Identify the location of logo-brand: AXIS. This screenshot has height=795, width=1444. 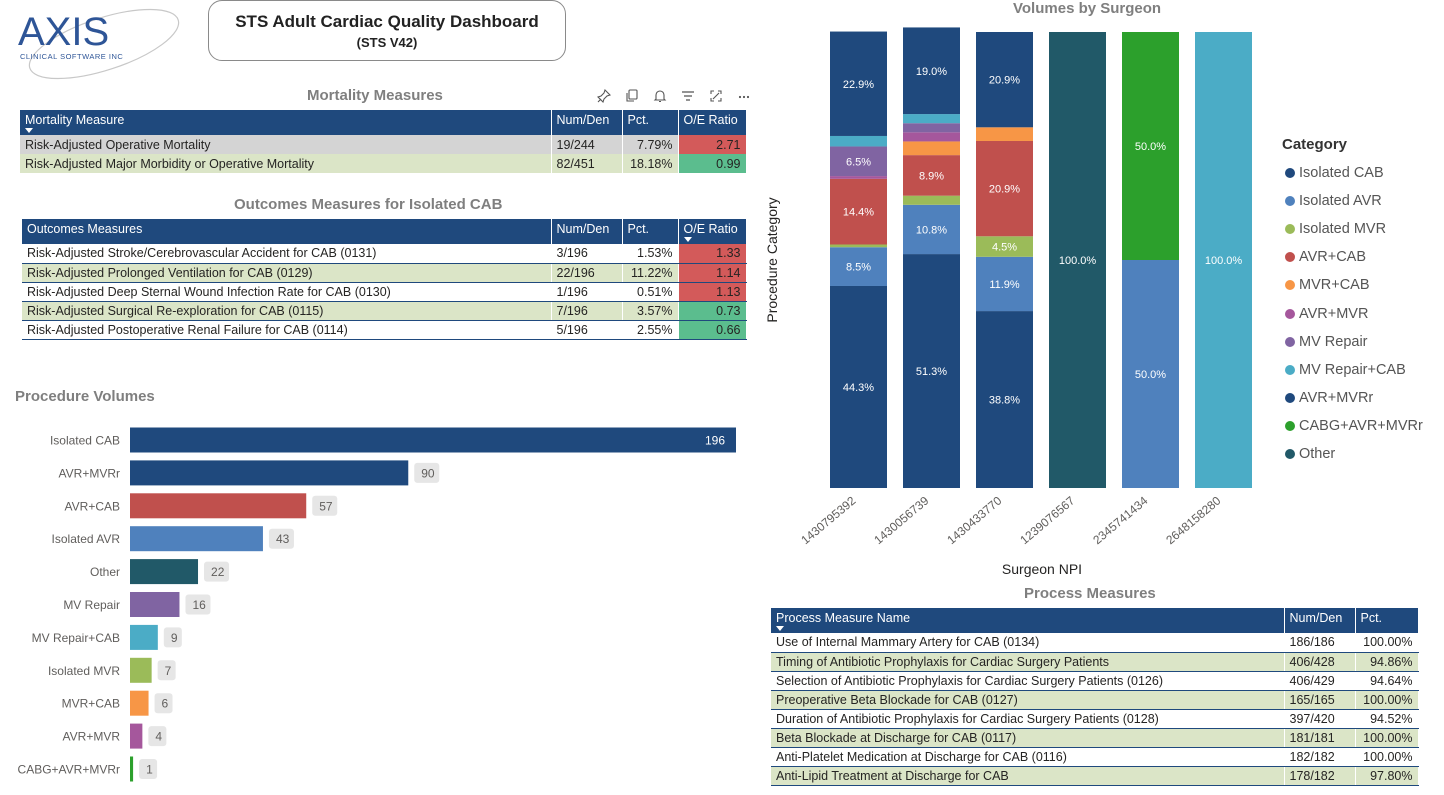
(63, 32).